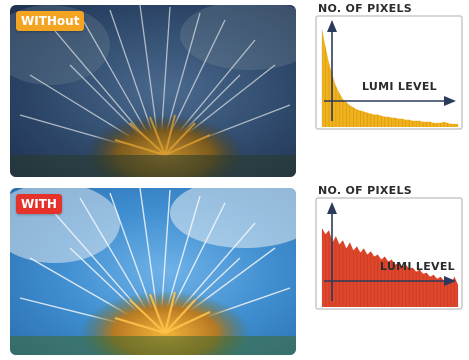 The height and width of the screenshot is (360, 469). I want to click on histogram-chart-without, so click(389, 72).